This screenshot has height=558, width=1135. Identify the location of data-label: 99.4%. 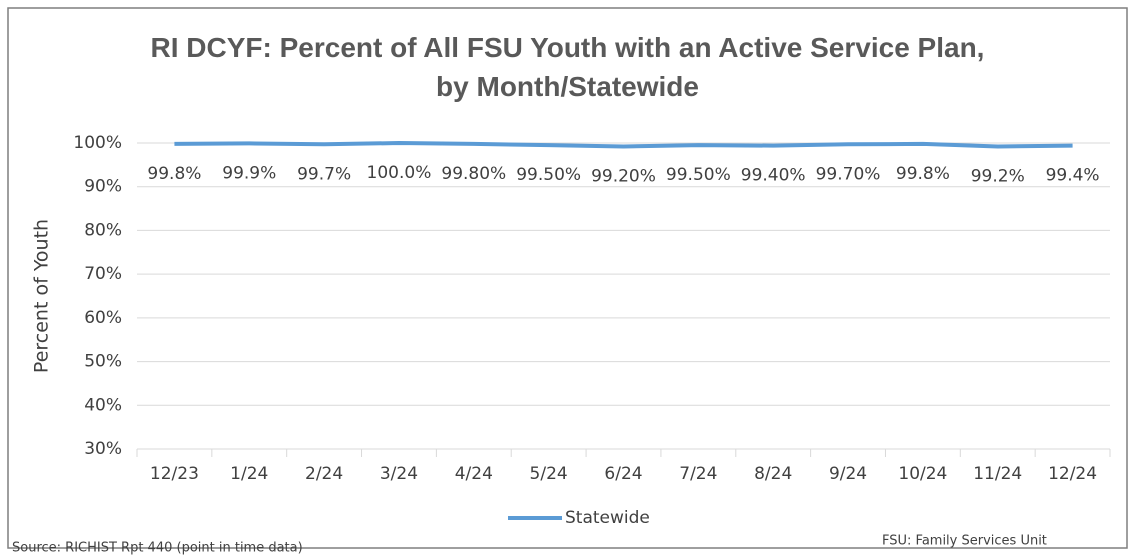
(1073, 176).